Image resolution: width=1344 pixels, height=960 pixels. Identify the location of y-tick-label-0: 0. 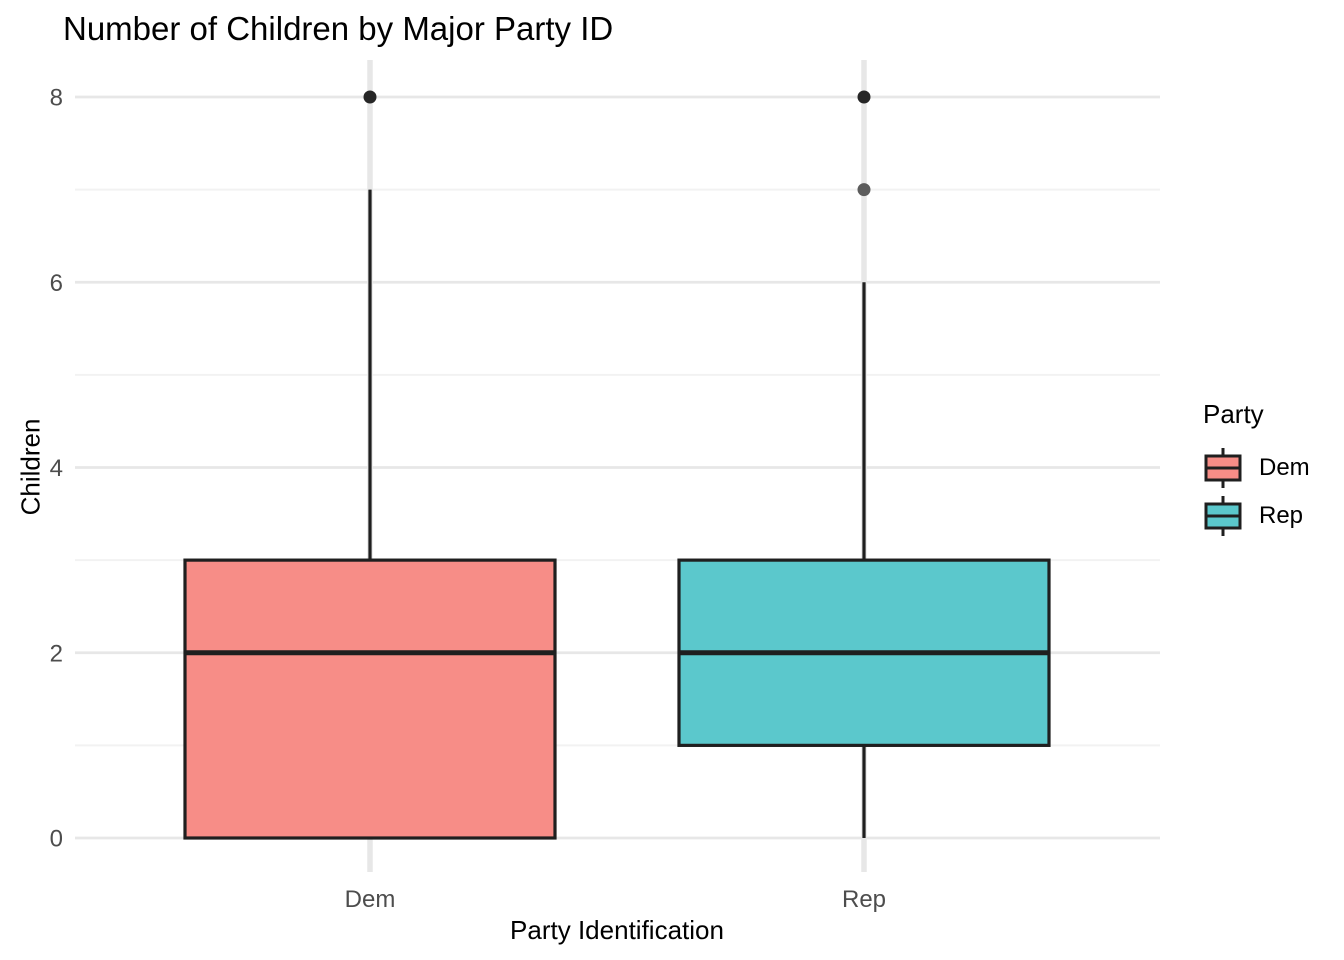
(56, 839).